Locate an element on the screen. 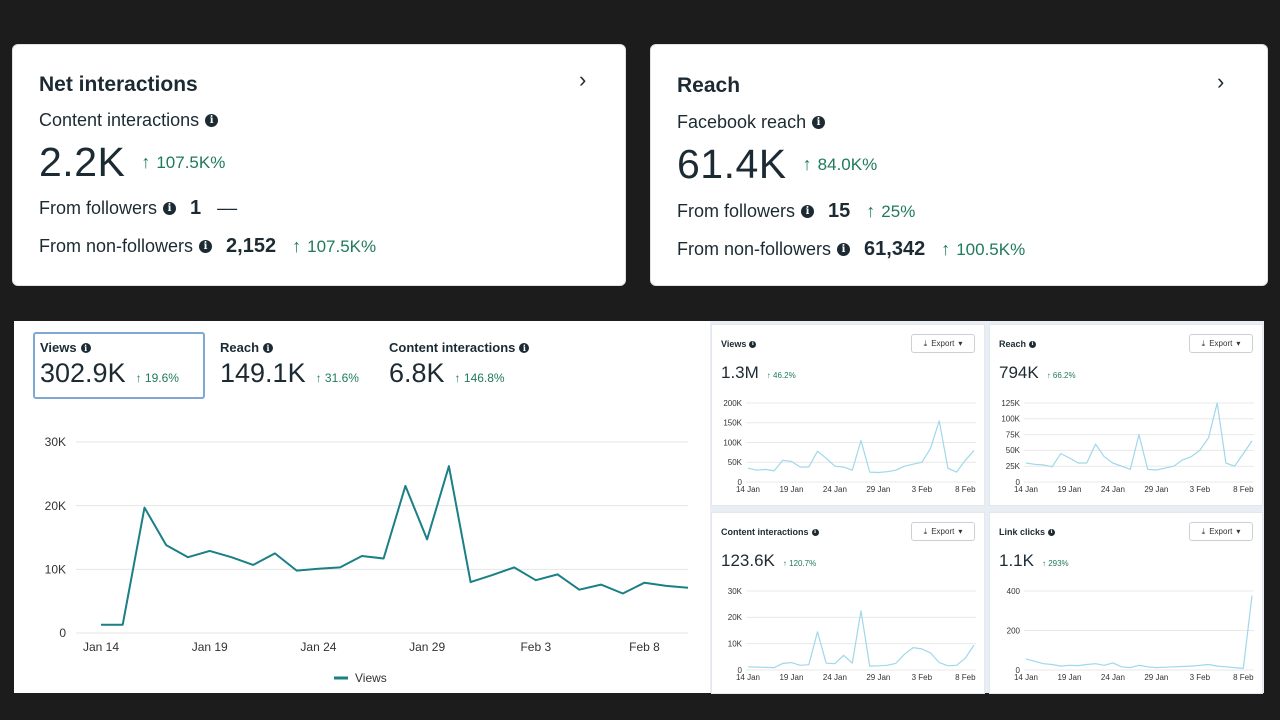 The image size is (1280, 720). mini-chart-title: Content interactions i is located at coordinates (770, 532).